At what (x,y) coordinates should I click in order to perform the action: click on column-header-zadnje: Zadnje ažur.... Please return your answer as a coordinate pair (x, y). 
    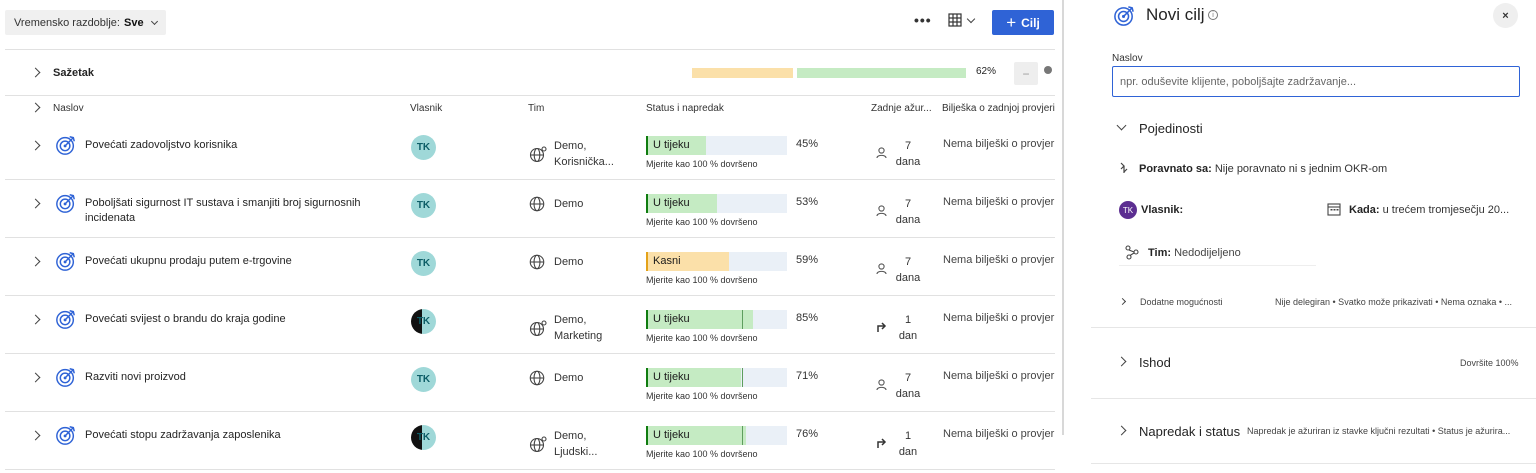
    Looking at the image, I should click on (901, 108).